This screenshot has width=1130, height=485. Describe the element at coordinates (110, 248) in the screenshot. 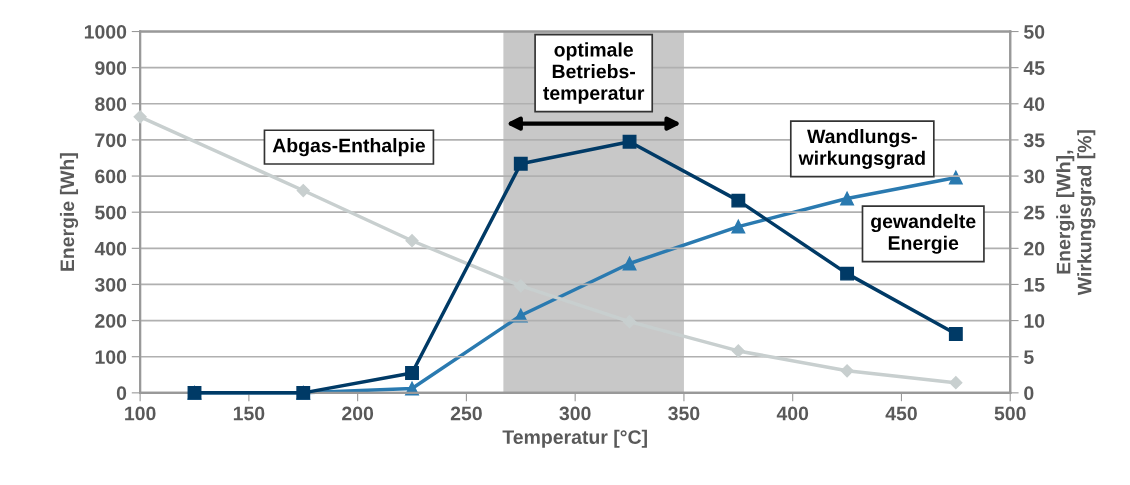

I see `y-tick-label: 400` at that location.